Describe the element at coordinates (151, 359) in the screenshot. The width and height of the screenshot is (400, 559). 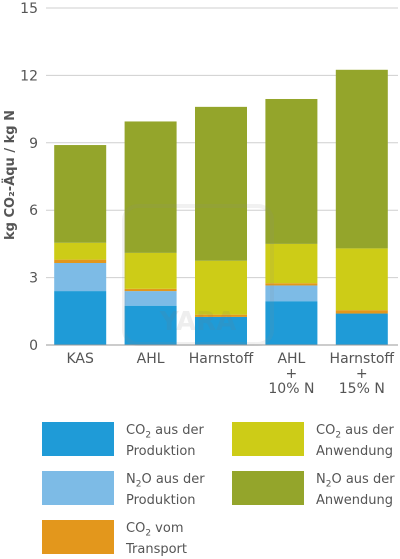
I see `x-category-label: AHL` at that location.